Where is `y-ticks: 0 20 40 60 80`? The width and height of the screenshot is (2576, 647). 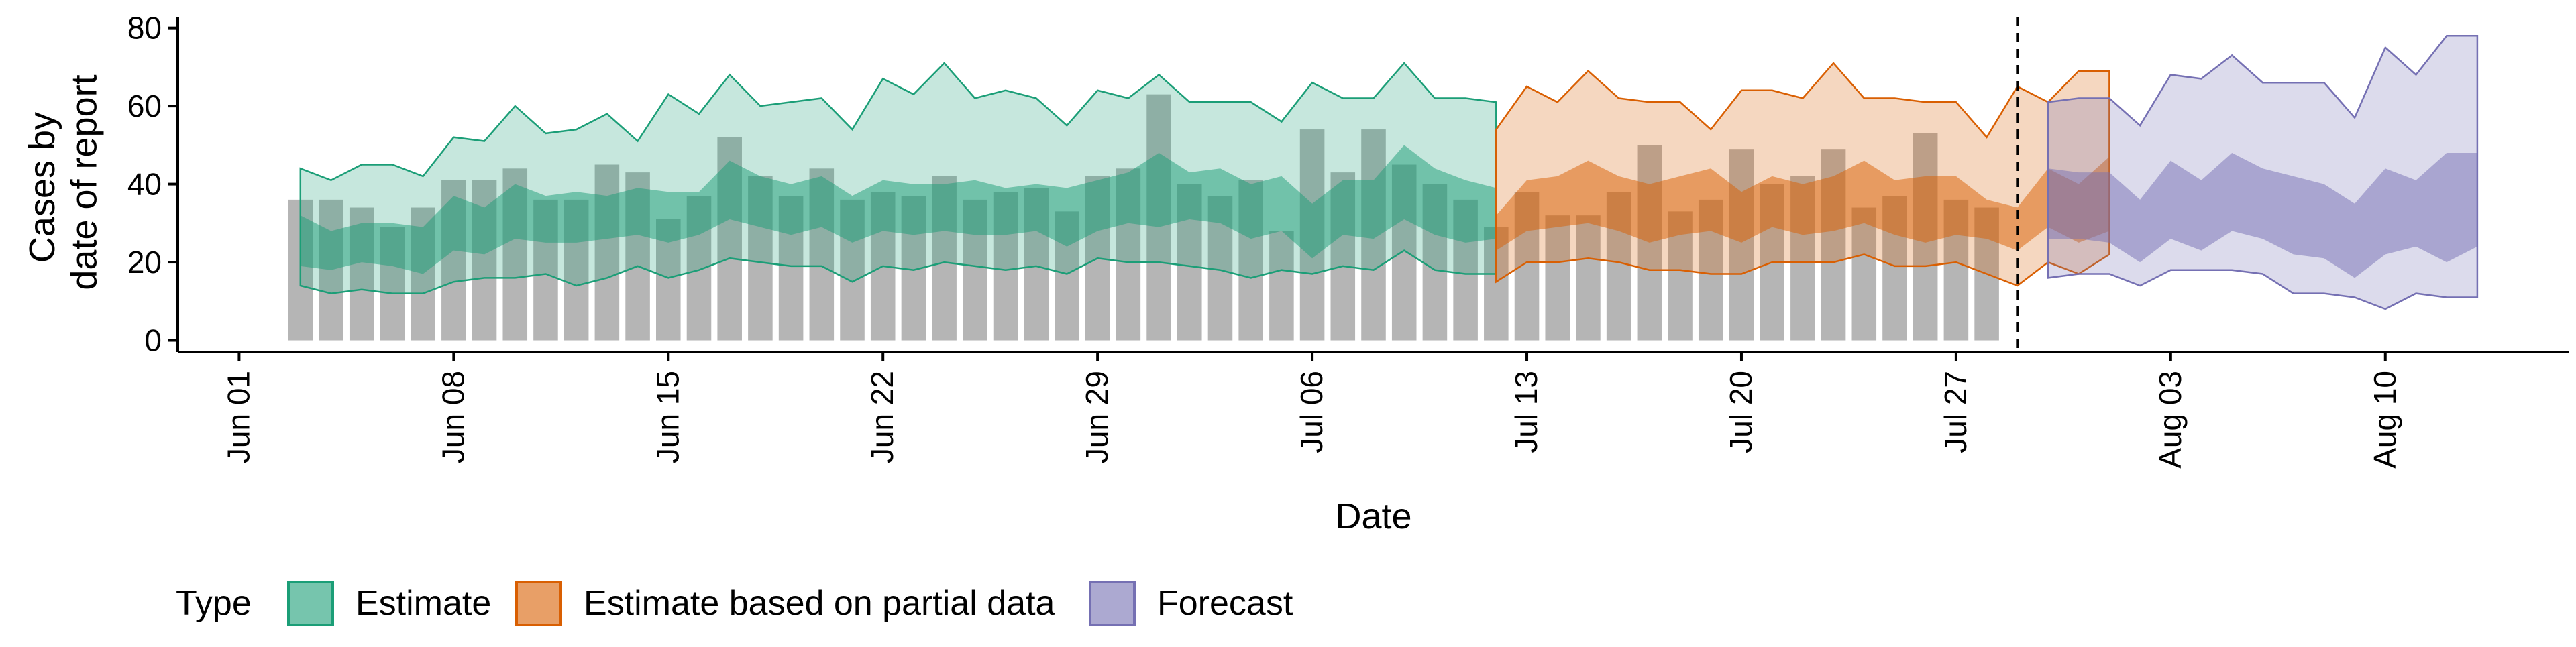 y-ticks: 0 20 40 60 80 is located at coordinates (152, 185).